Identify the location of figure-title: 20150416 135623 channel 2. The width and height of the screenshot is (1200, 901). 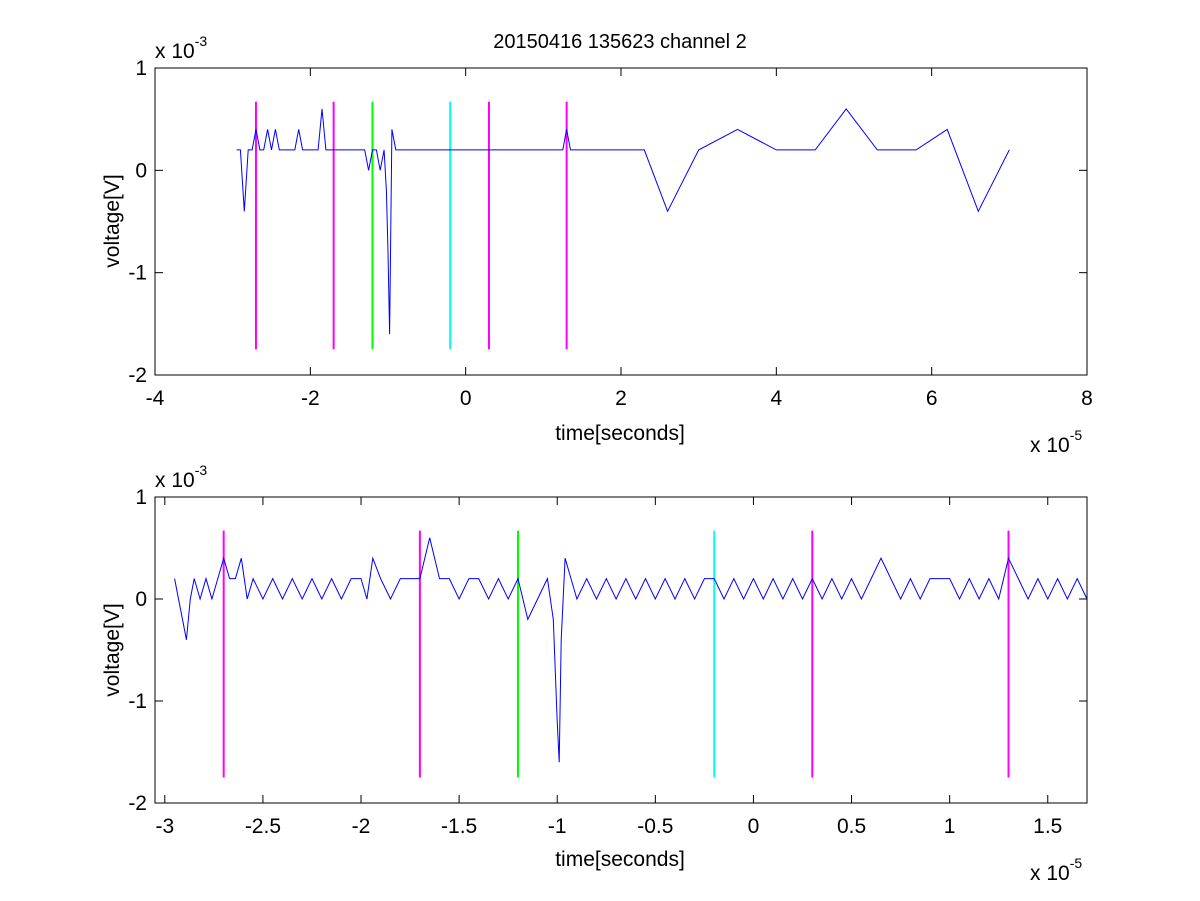
(620, 42).